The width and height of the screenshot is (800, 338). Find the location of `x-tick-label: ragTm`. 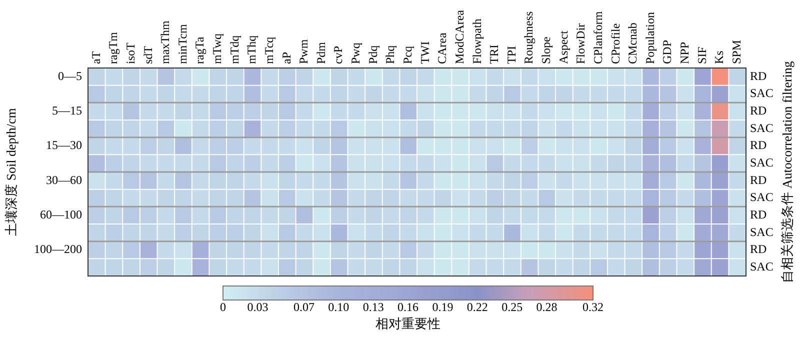

x-tick-label: ragTm is located at coordinates (113, 47).